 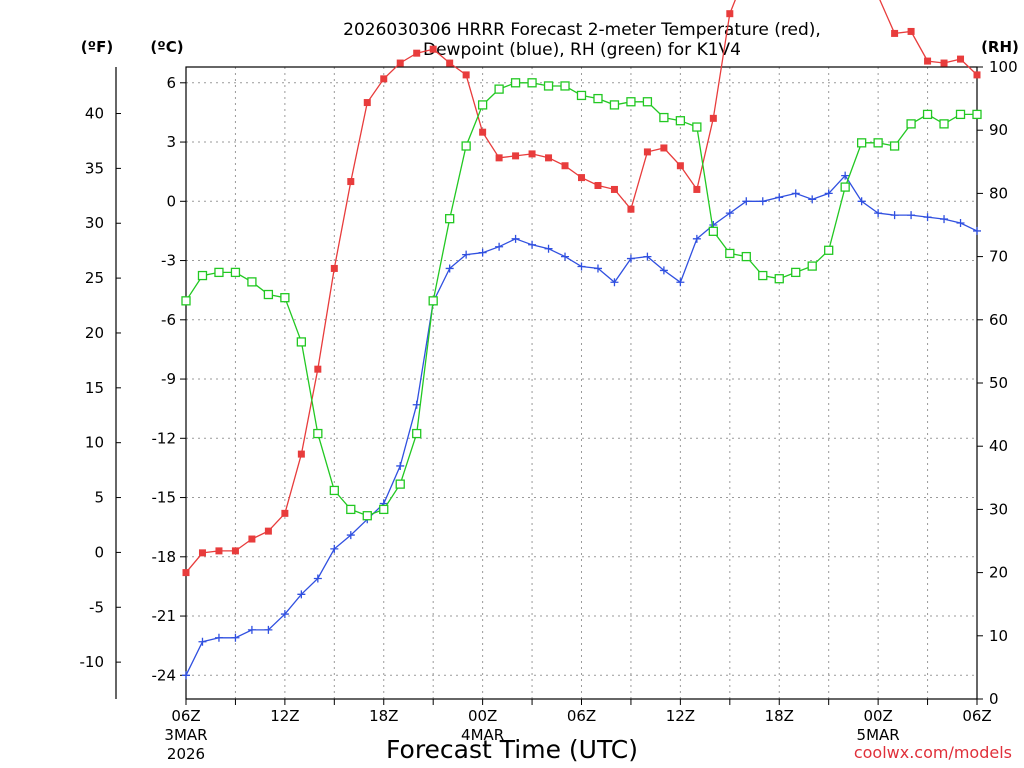 I want to click on credit-text: coolwx.com/models, so click(x=933, y=752).